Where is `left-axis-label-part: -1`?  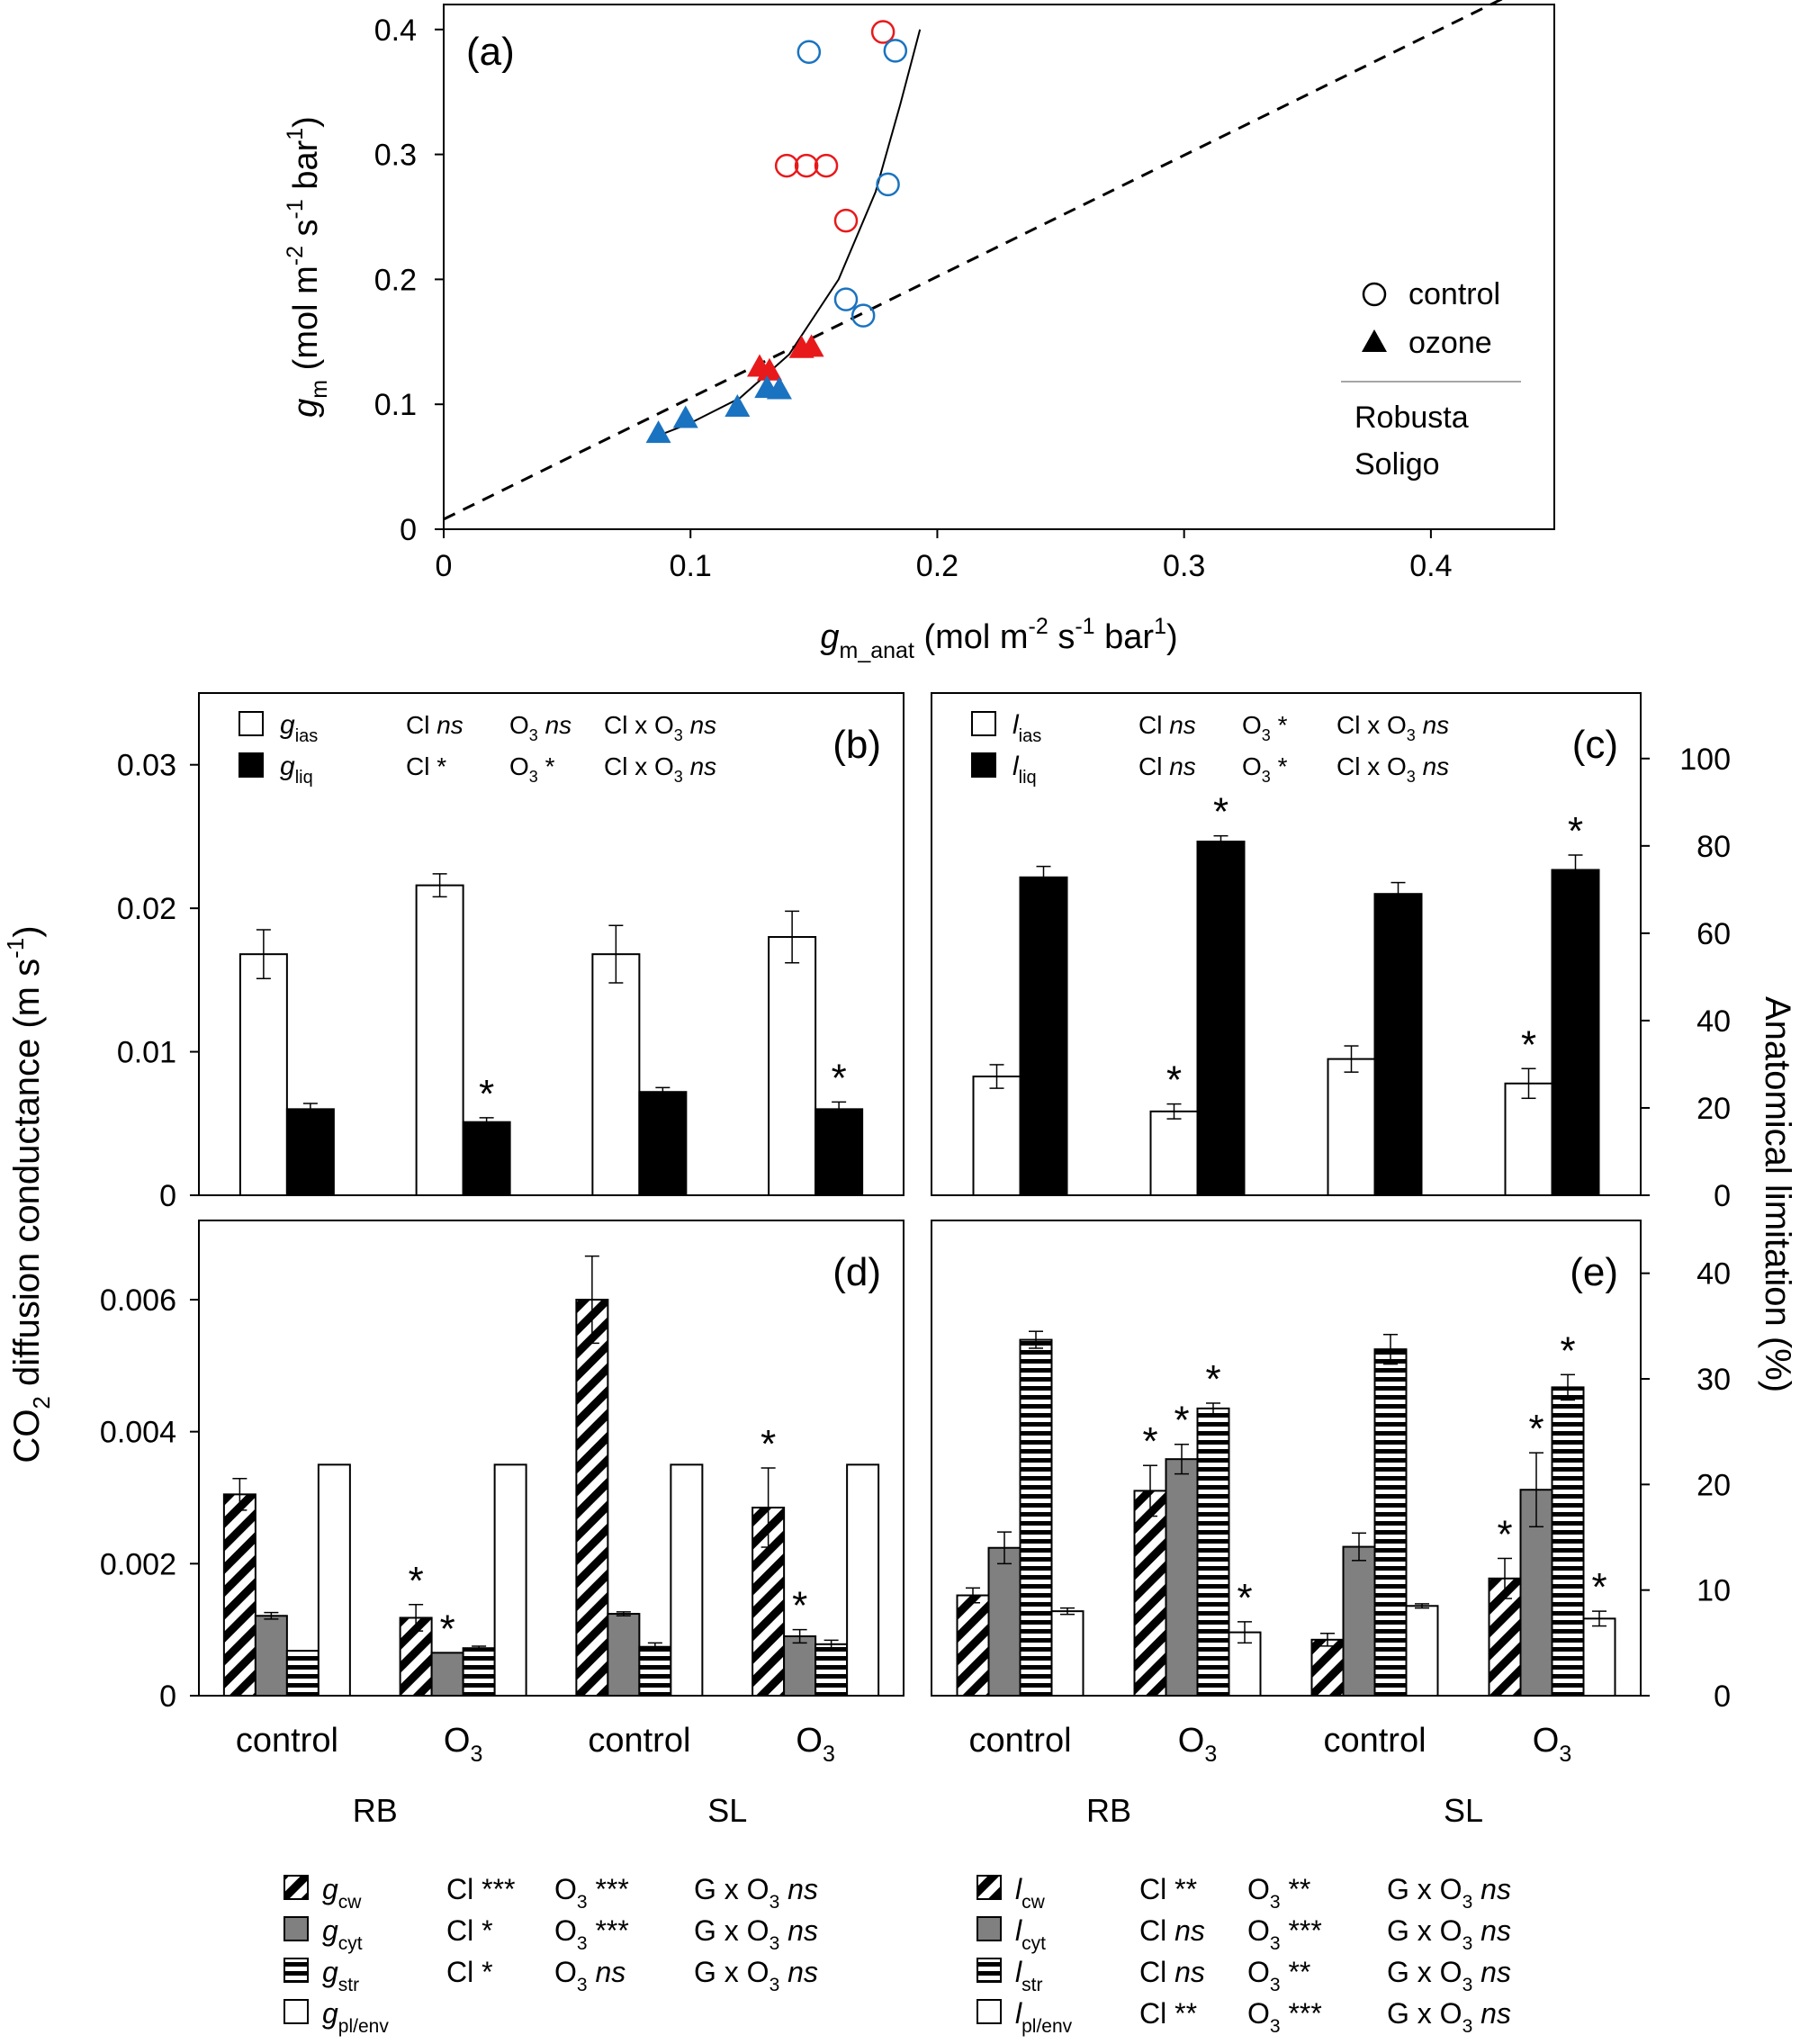
left-axis-label-part: -1 is located at coordinates (15, 948).